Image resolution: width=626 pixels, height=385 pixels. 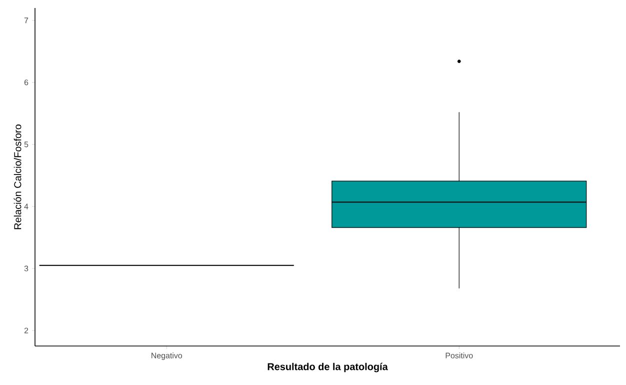 I want to click on x-axis-title: Resultado de la patología, so click(x=328, y=367).